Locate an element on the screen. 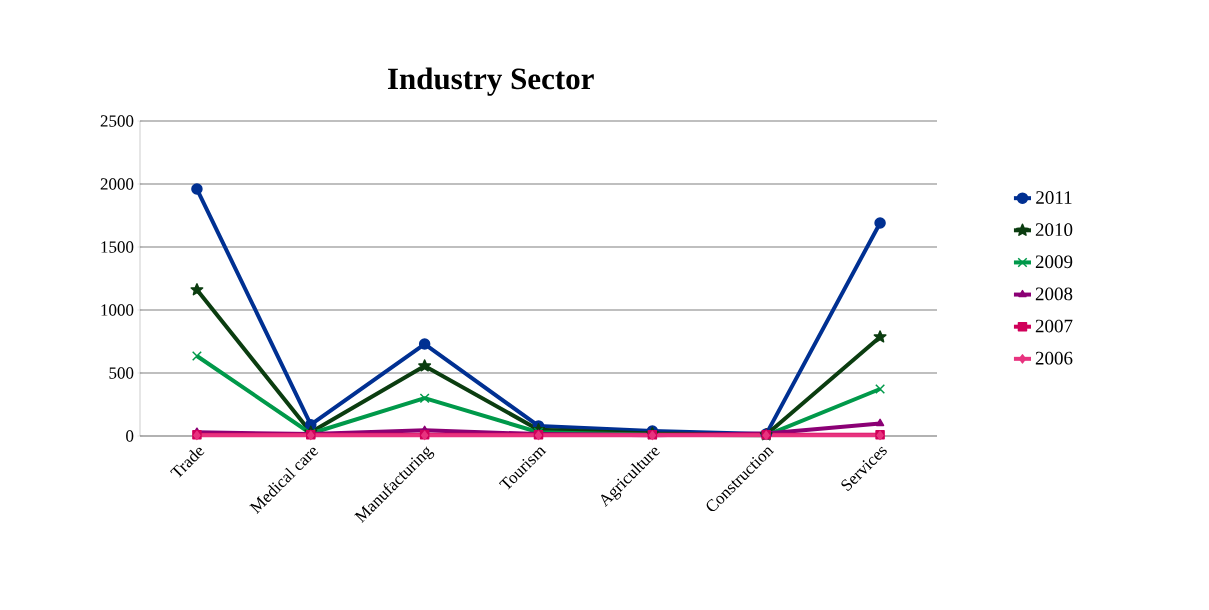 This screenshot has width=1209, height=610. y-tick-label: 1500 is located at coordinates (117, 247).